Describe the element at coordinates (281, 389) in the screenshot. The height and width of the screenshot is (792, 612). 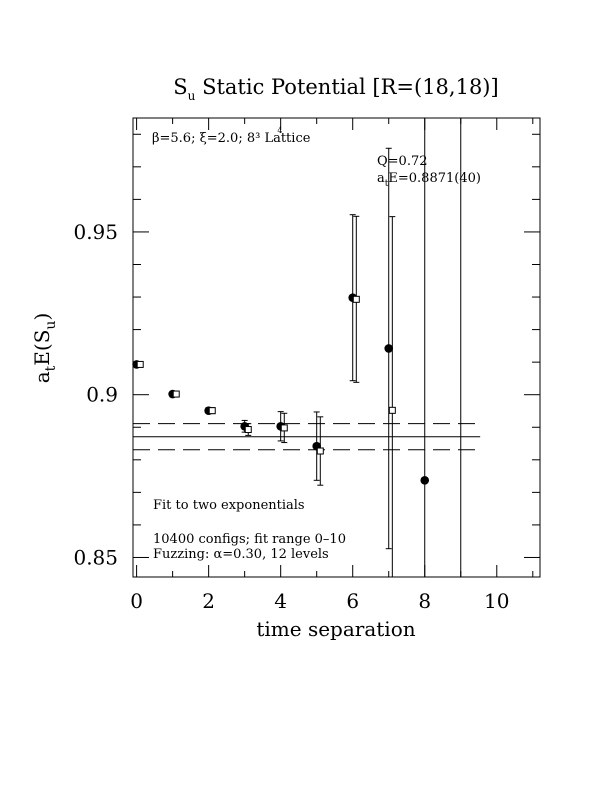
I see `data-markers` at that location.